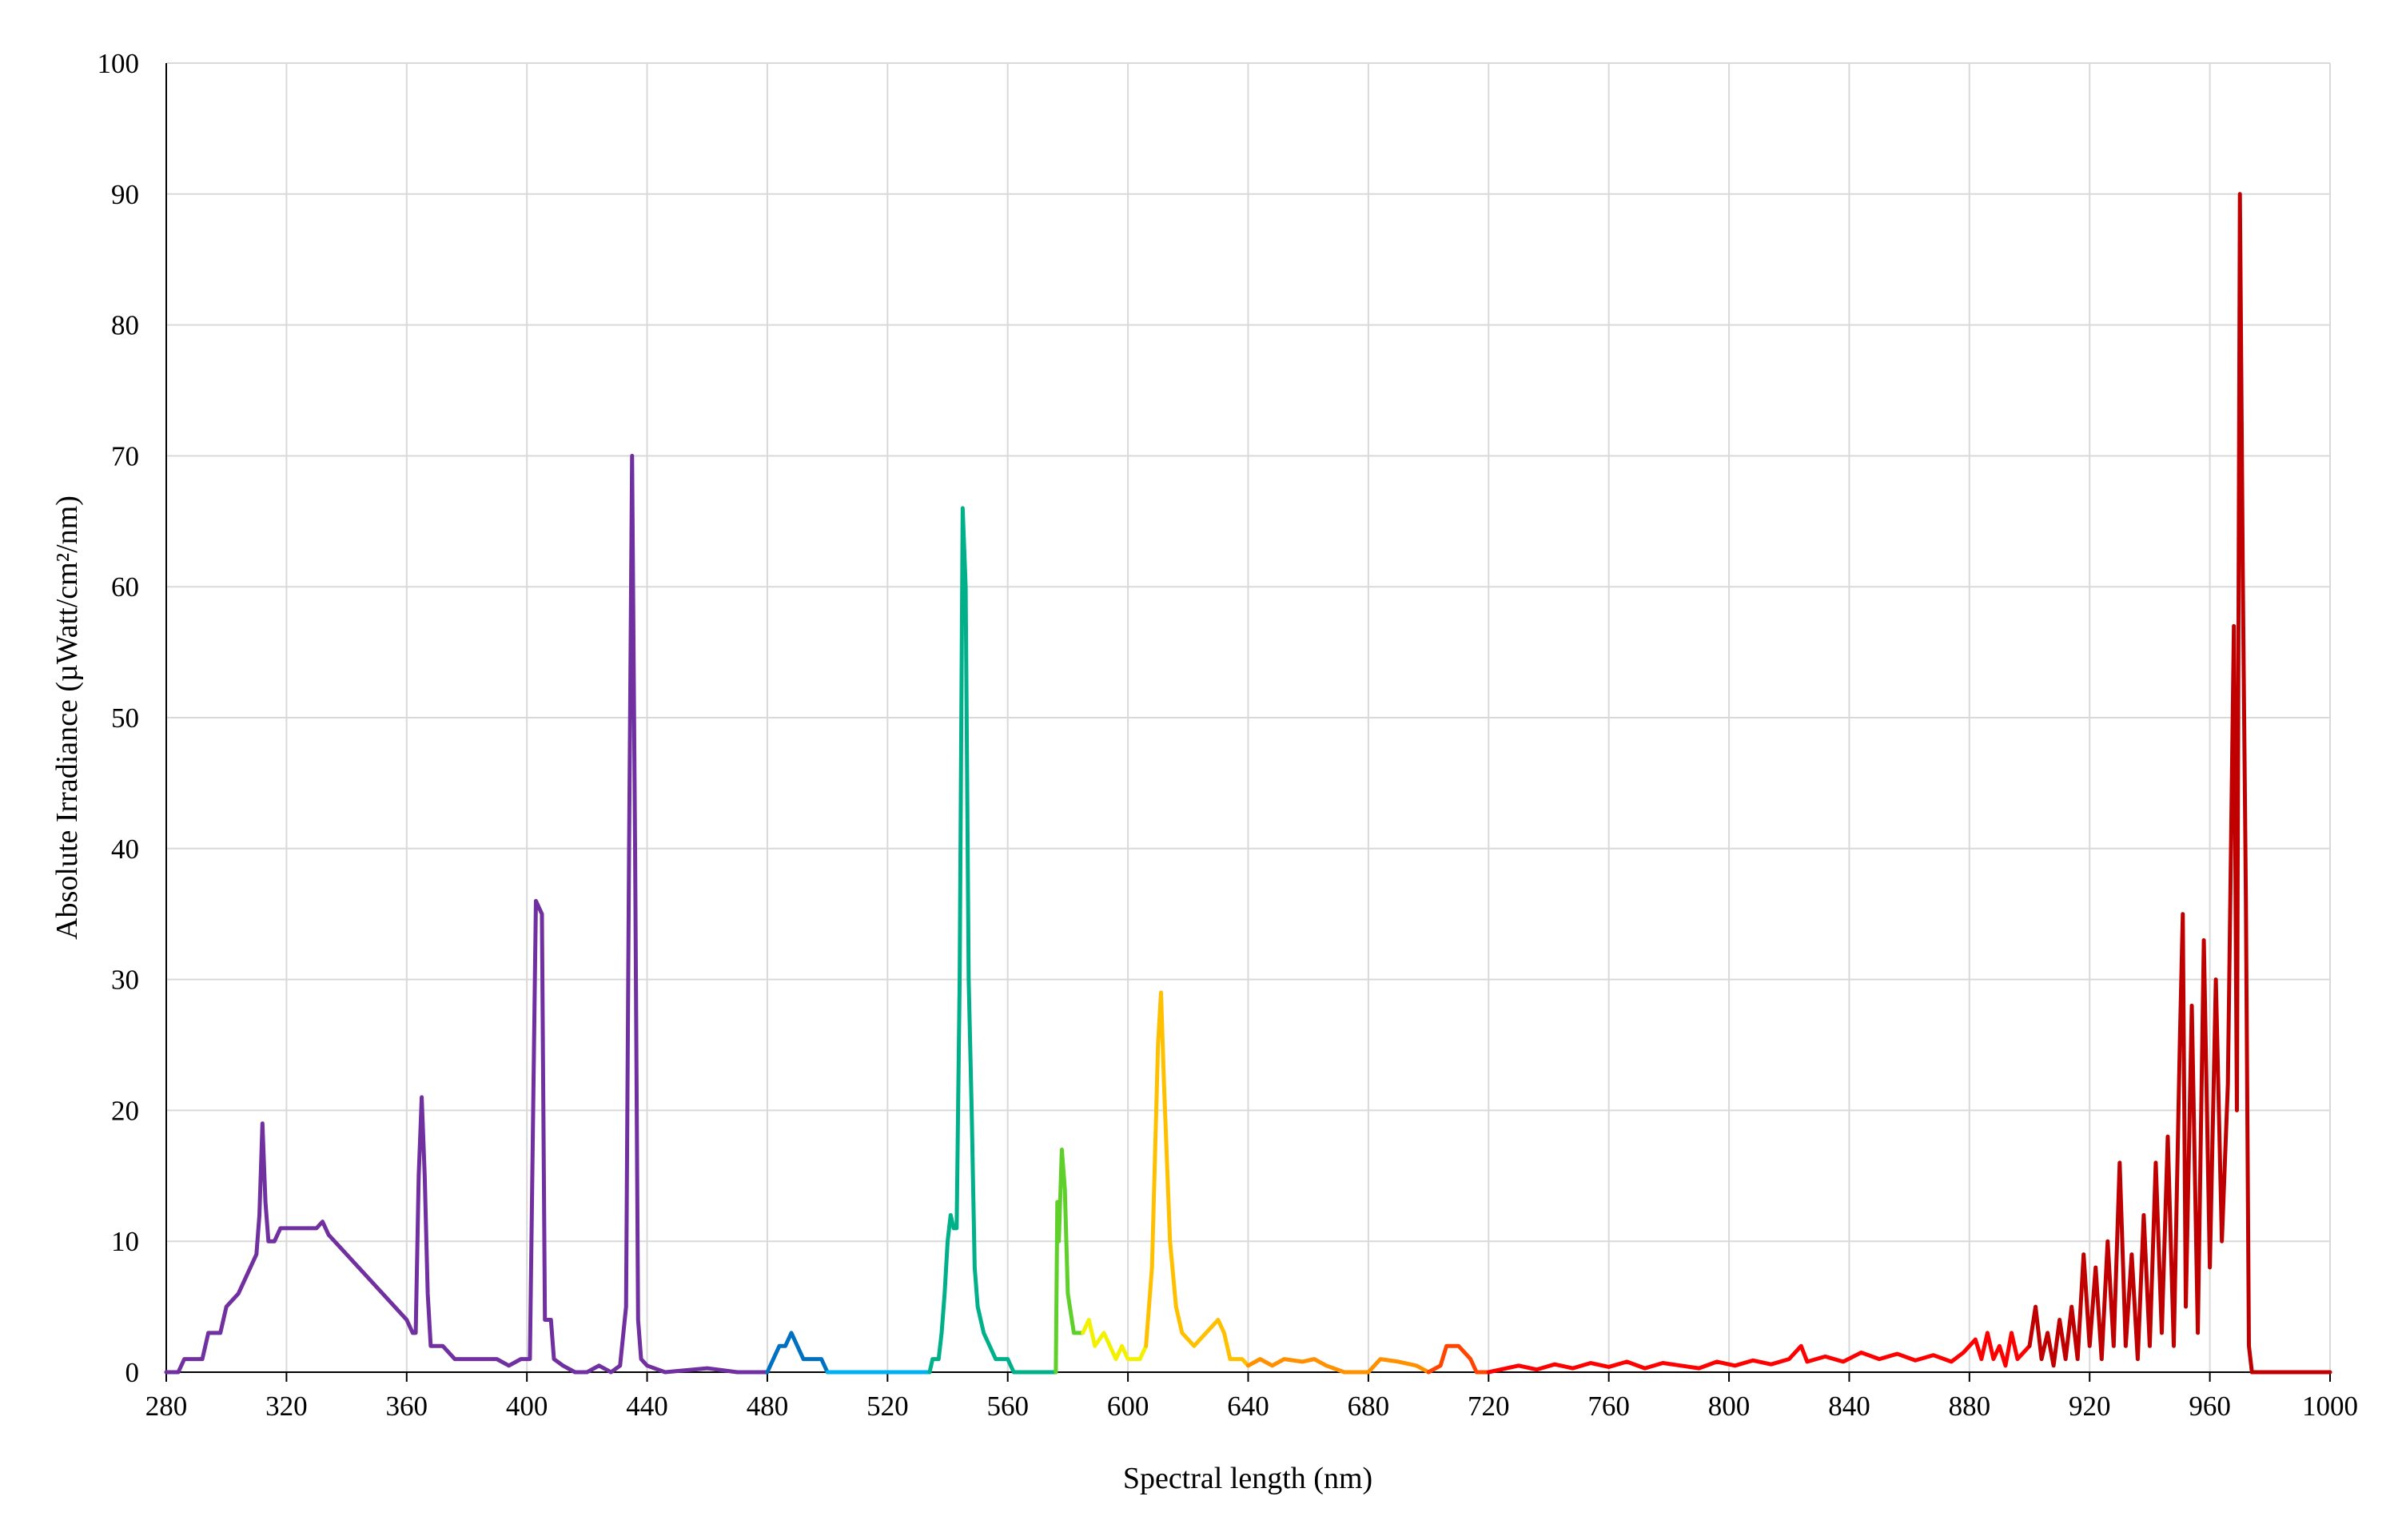  I want to click on x-tick-label: 600, so click(1128, 1406).